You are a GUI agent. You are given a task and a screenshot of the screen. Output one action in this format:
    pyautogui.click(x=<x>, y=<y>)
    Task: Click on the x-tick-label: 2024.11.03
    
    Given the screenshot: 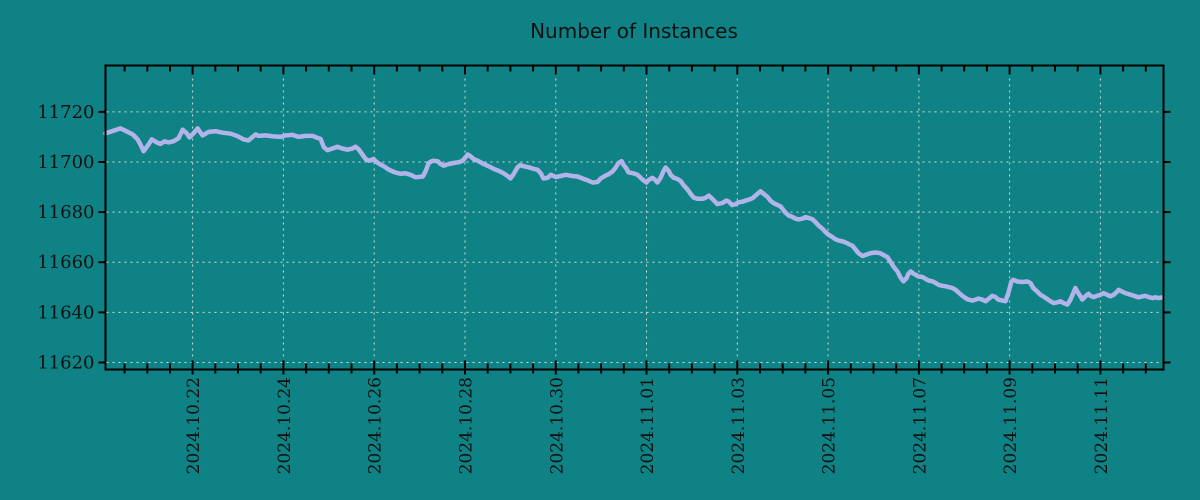 What is the action you would take?
    pyautogui.click(x=739, y=425)
    